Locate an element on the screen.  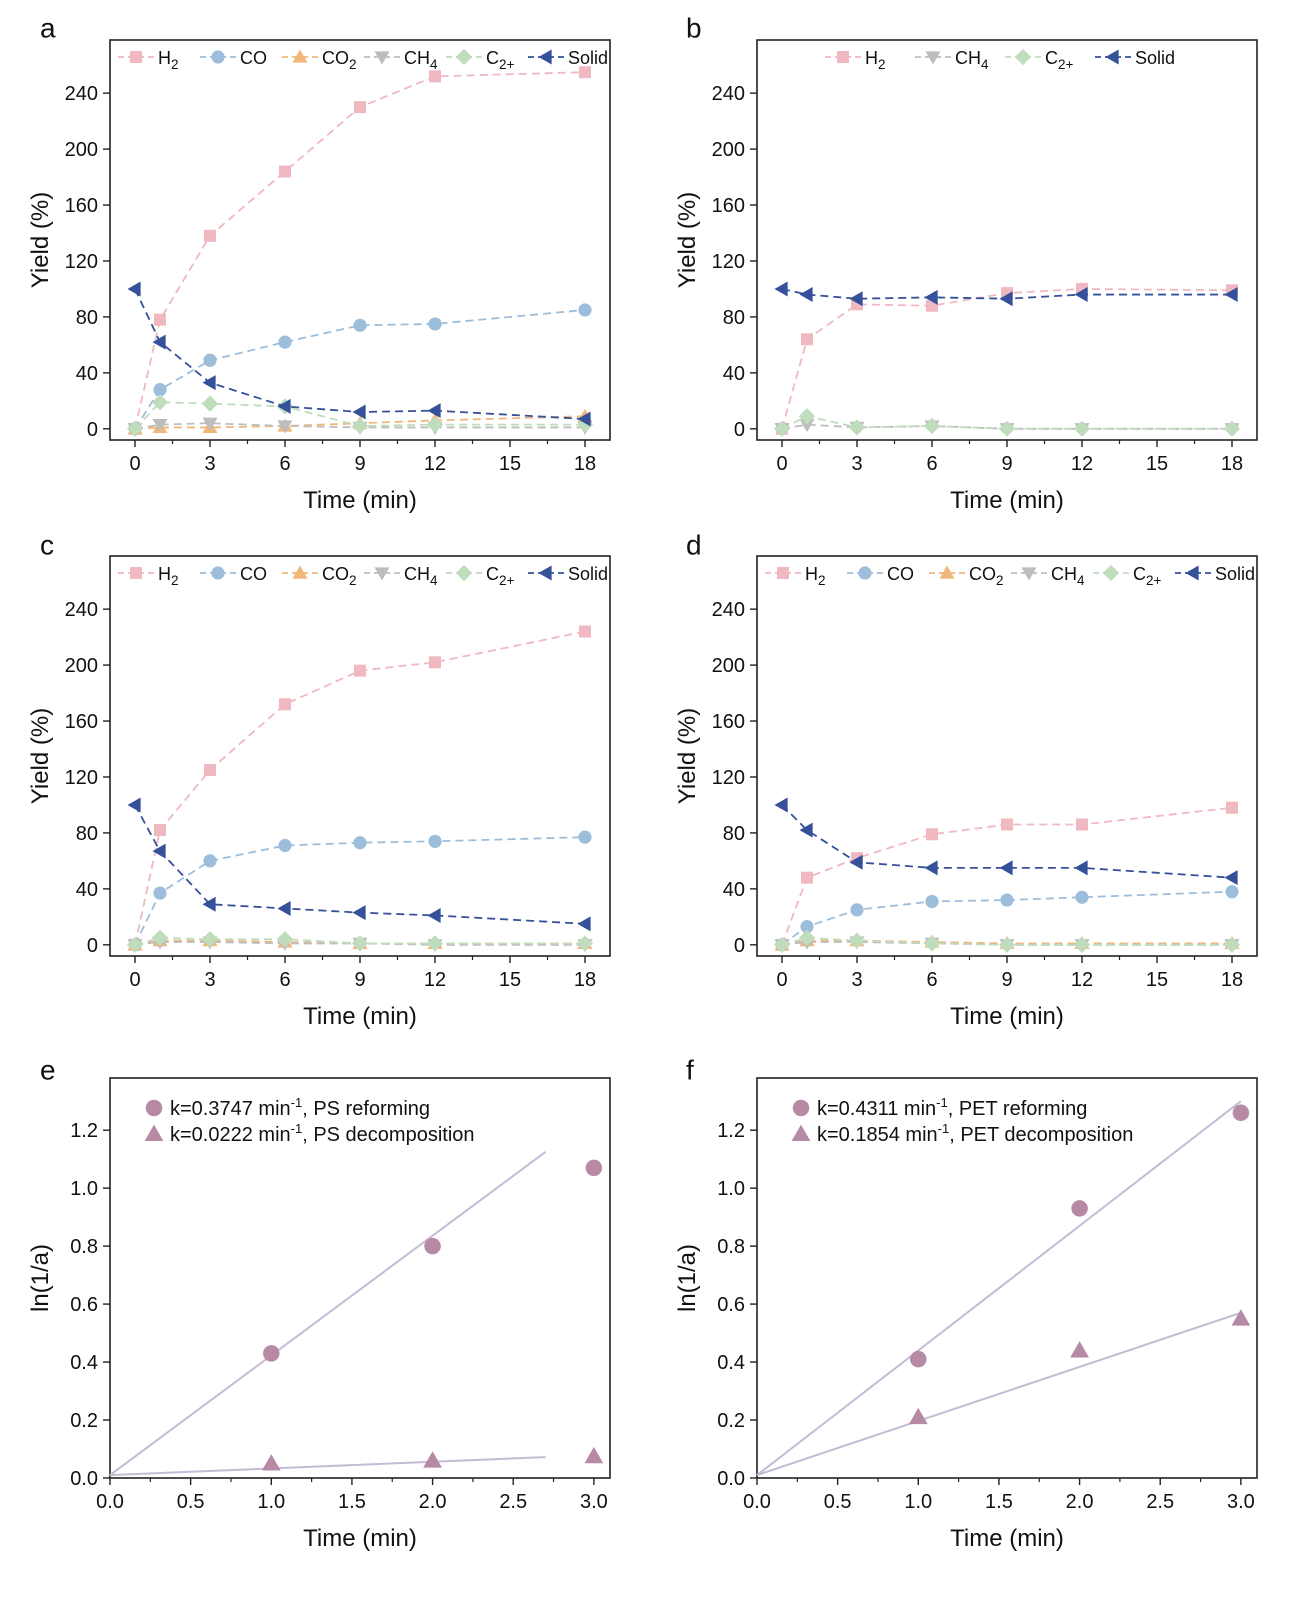
legend-label-0: k=0.4311 min-1, PET reforming is located at coordinates (952, 1107).